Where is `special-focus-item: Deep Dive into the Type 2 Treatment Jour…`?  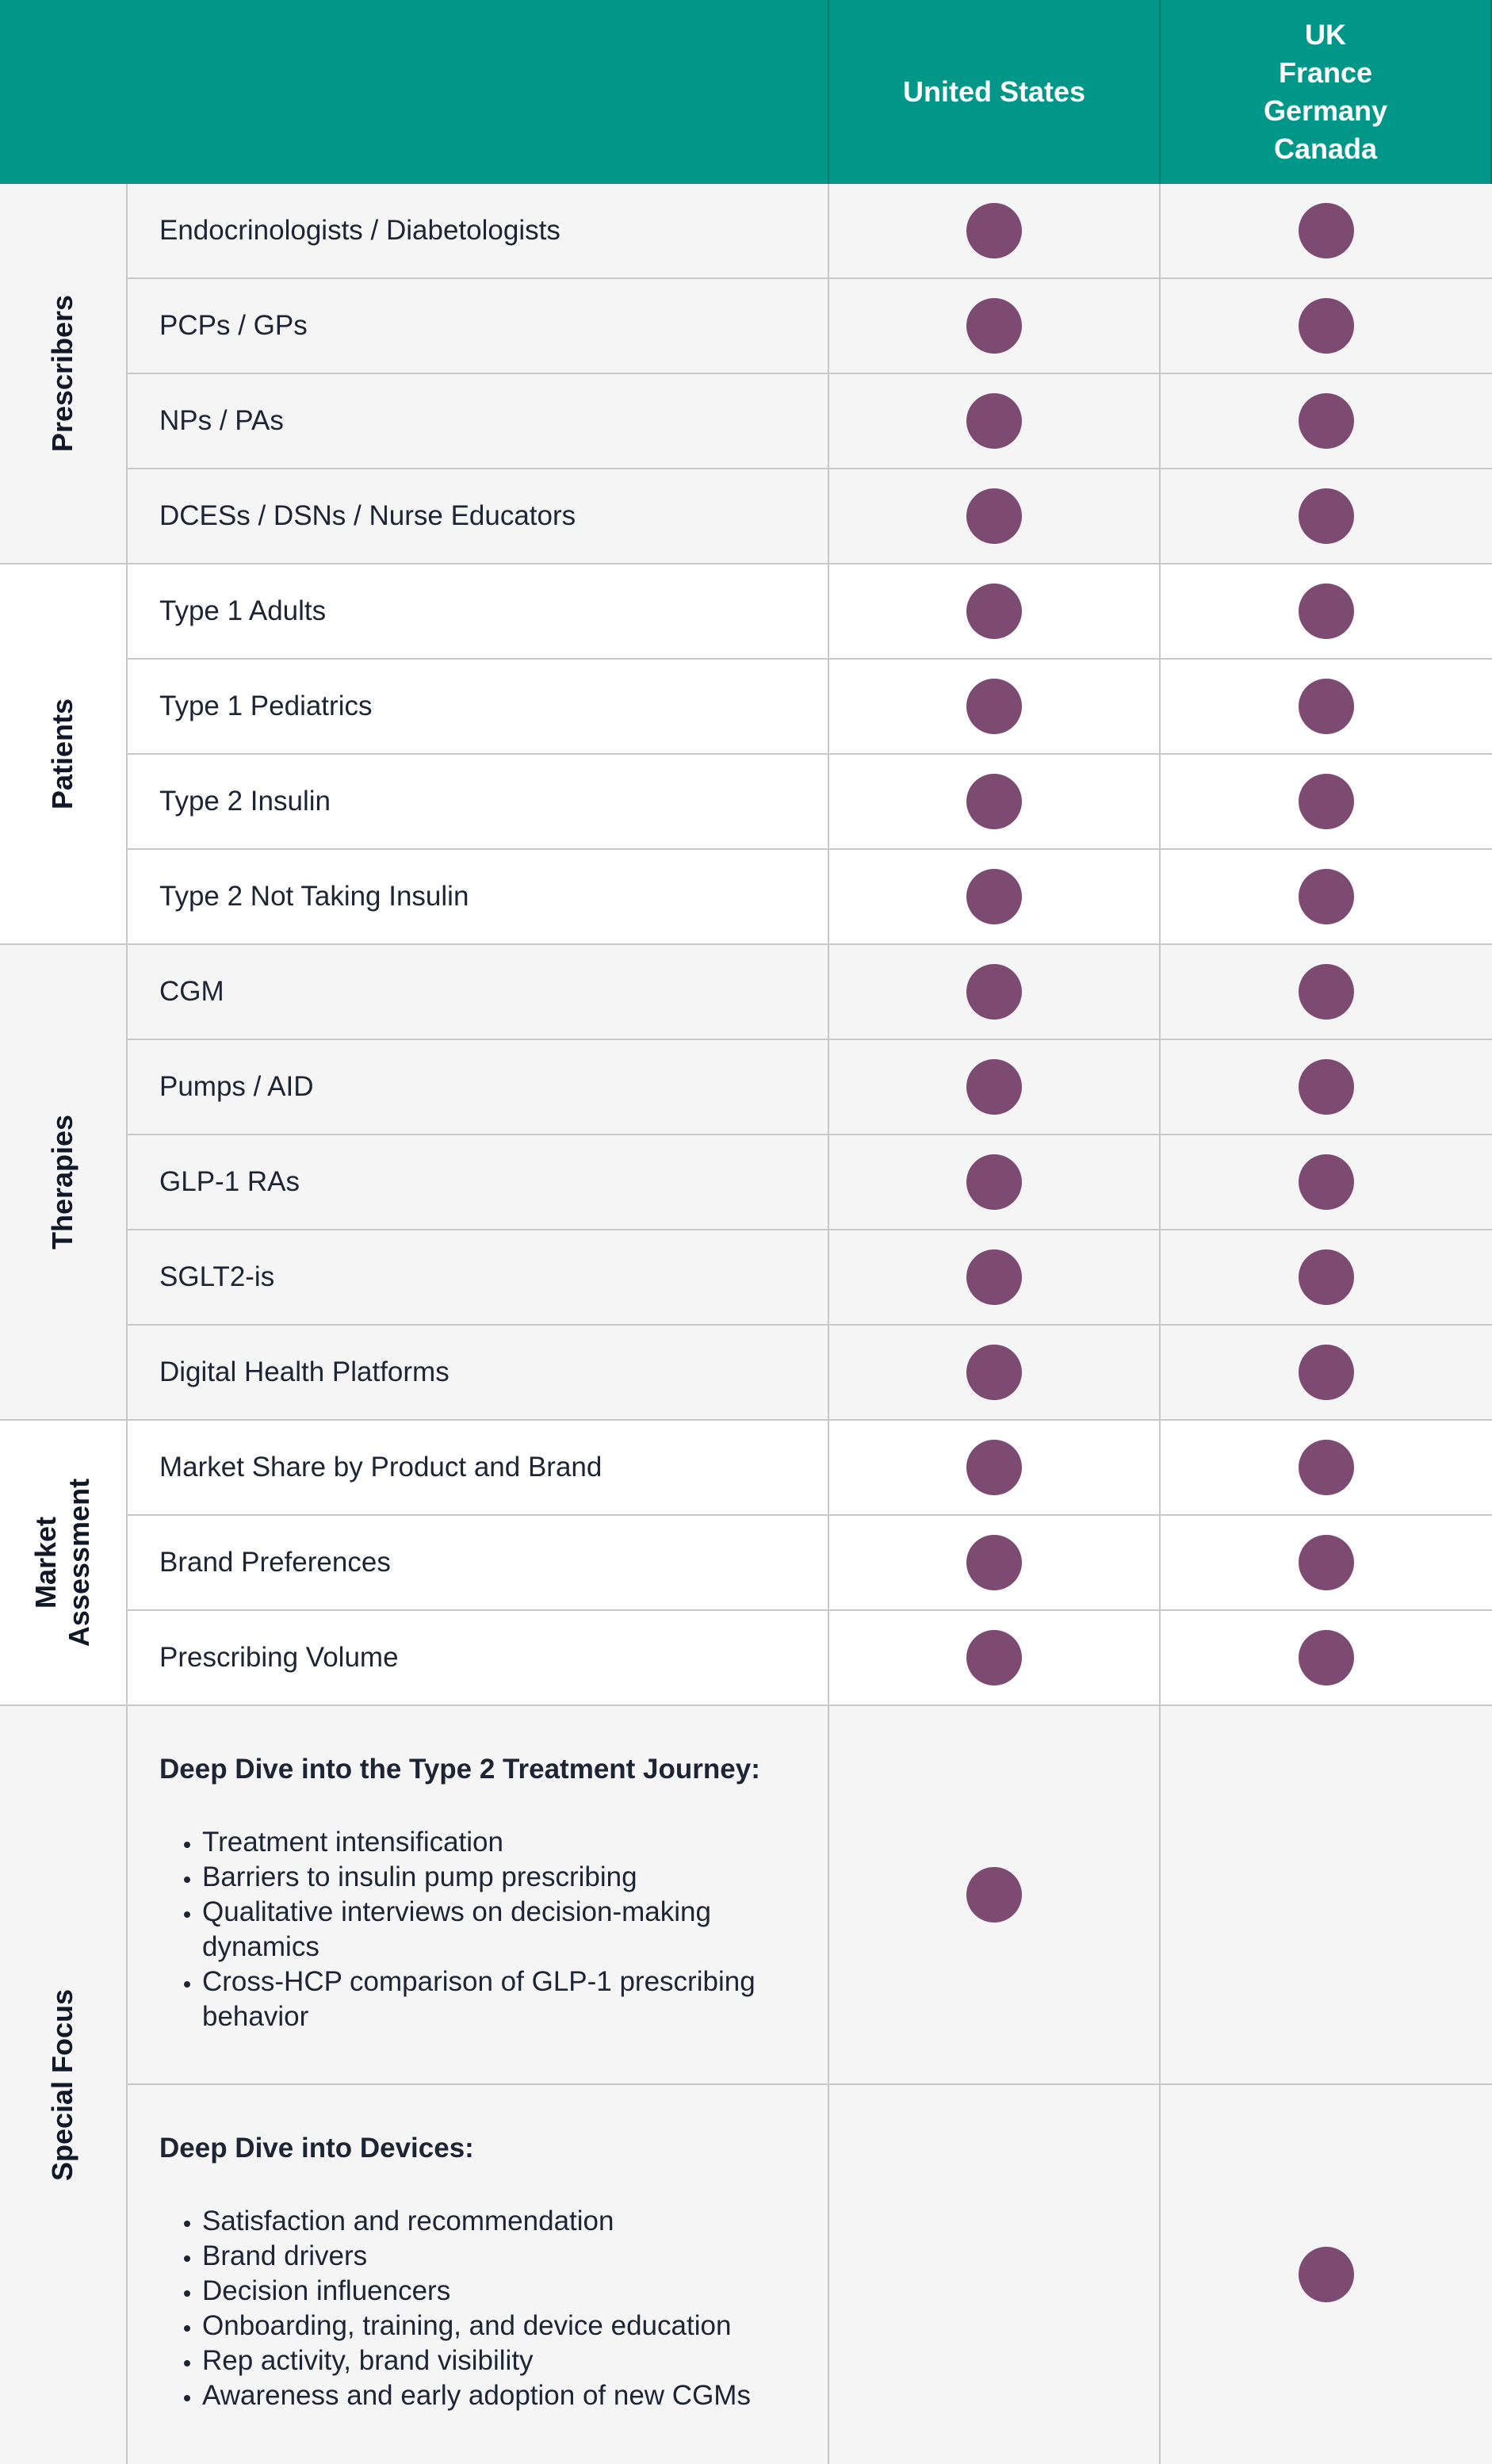
special-focus-item: Deep Dive into the Type 2 Treatment Jour… is located at coordinates (478, 1896).